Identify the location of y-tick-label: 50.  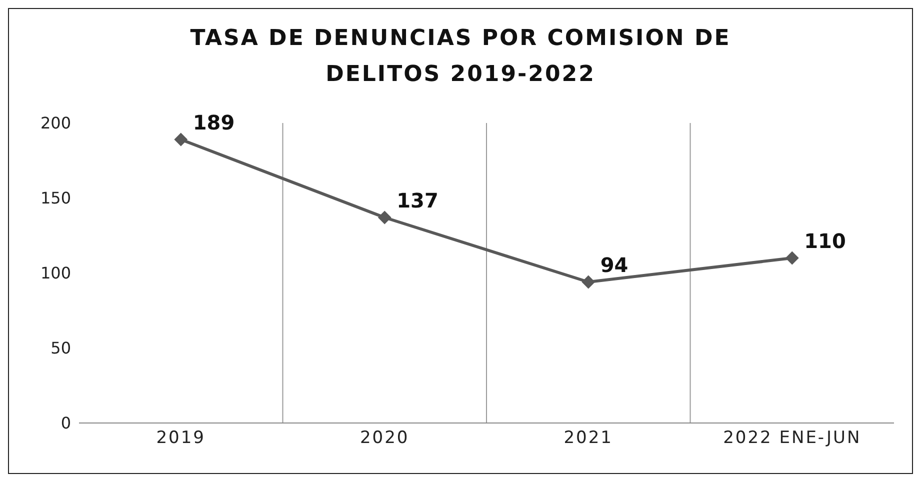
(60, 348).